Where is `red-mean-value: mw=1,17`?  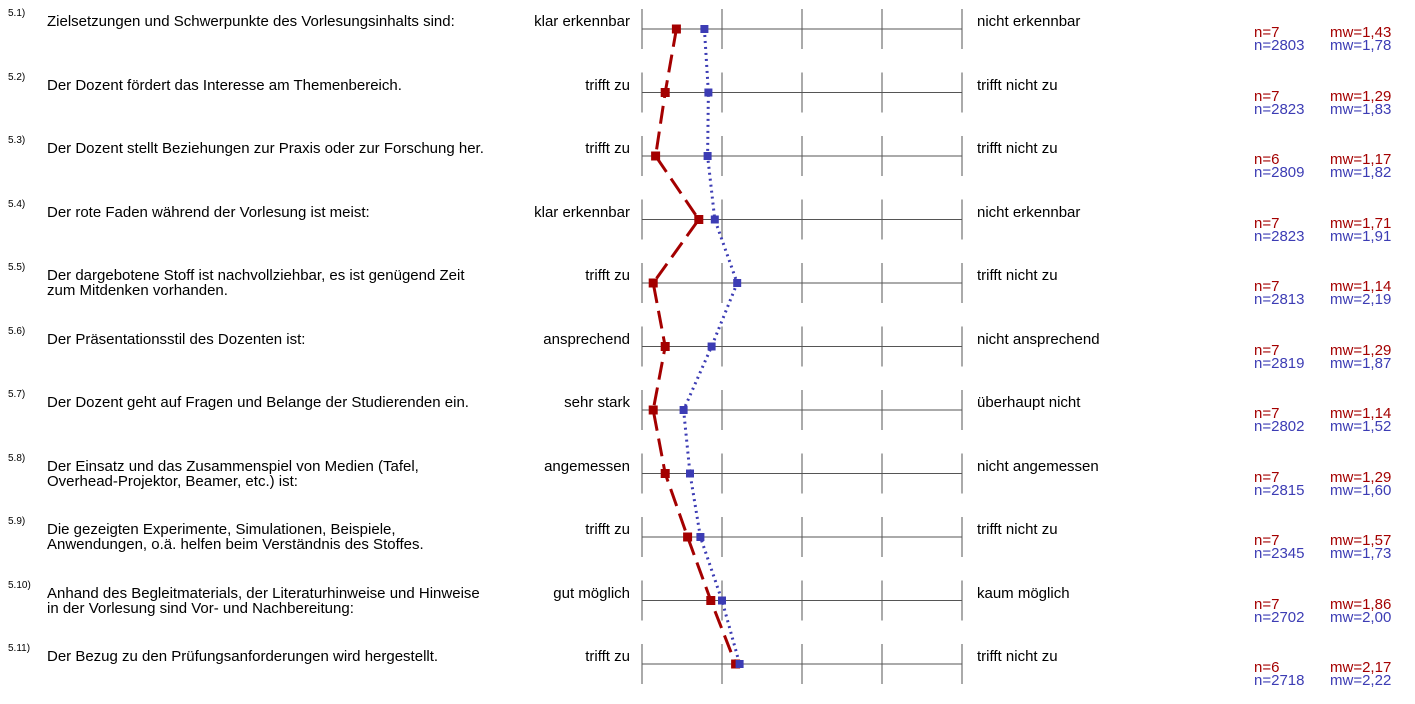 red-mean-value: mw=1,17 is located at coordinates (1361, 159).